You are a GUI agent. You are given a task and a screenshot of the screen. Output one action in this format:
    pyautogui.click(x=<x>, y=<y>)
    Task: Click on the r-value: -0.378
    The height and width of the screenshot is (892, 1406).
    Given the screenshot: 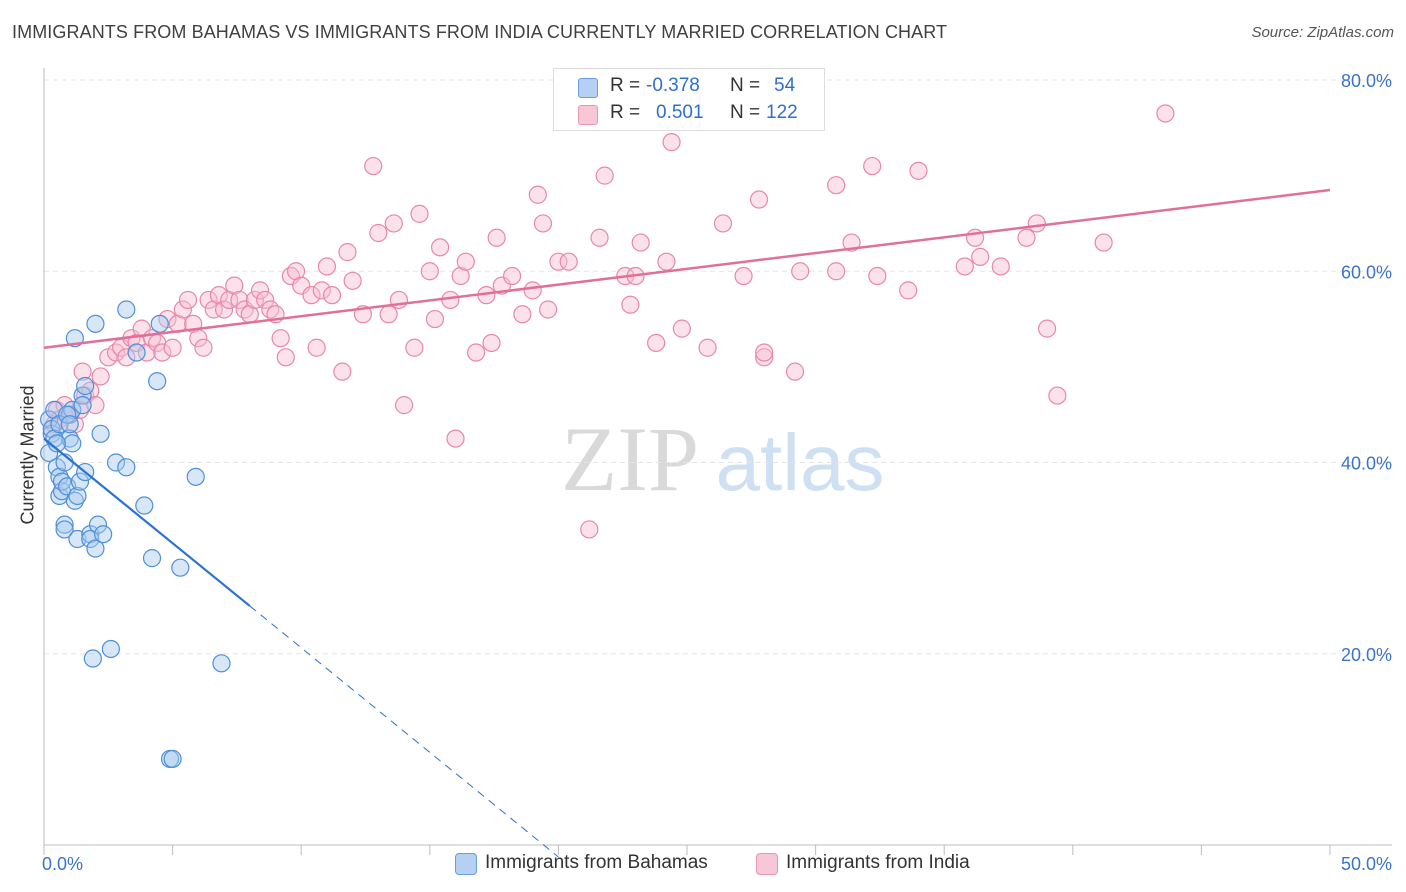 What is the action you would take?
    pyautogui.click(x=673, y=85)
    